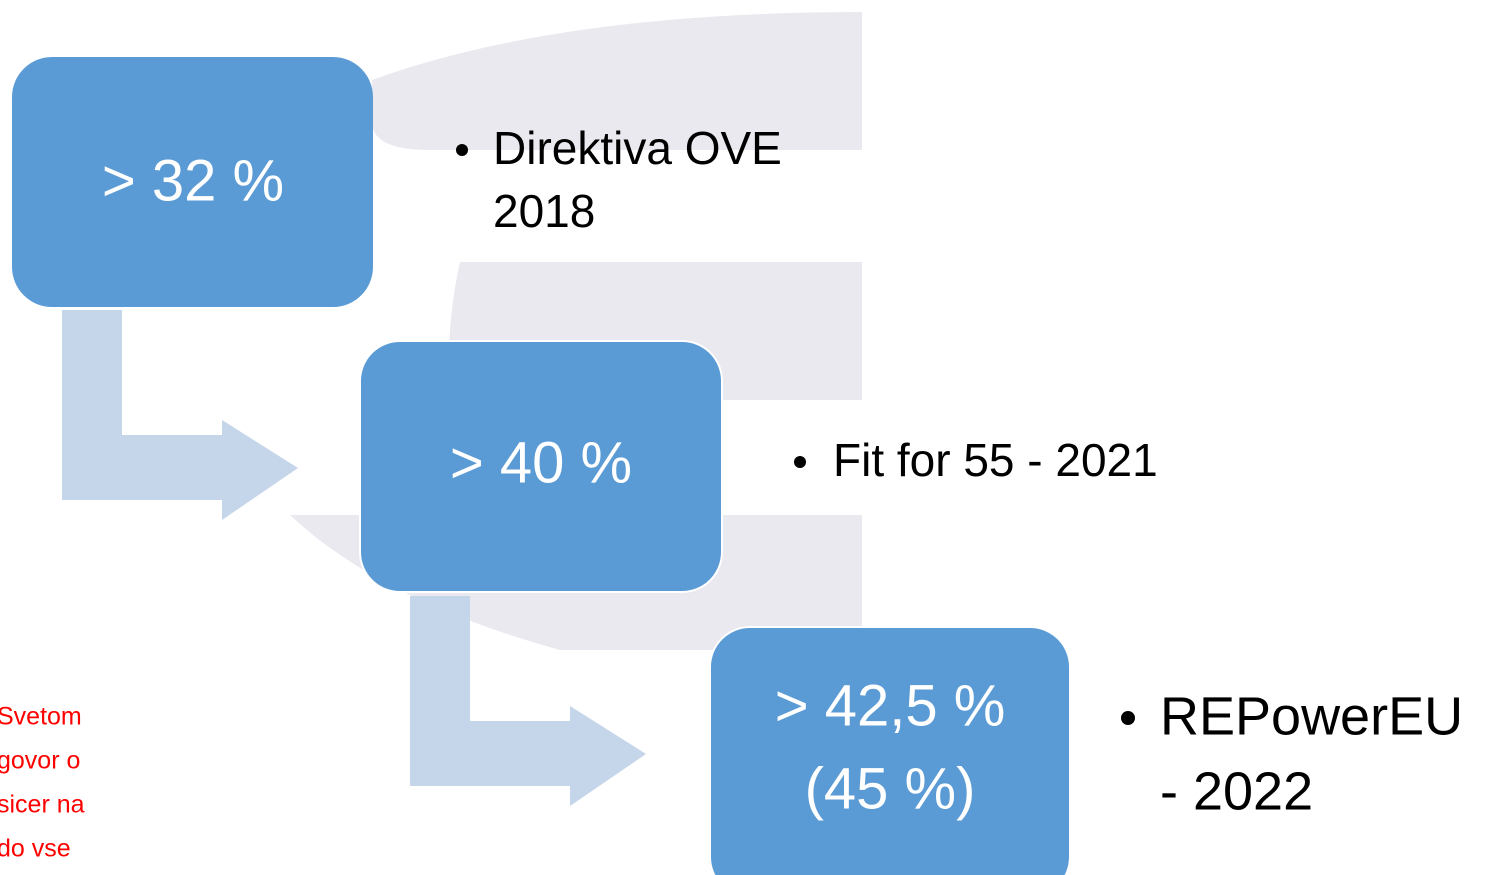  I want to click on box-label: > 40 %, so click(541, 462).